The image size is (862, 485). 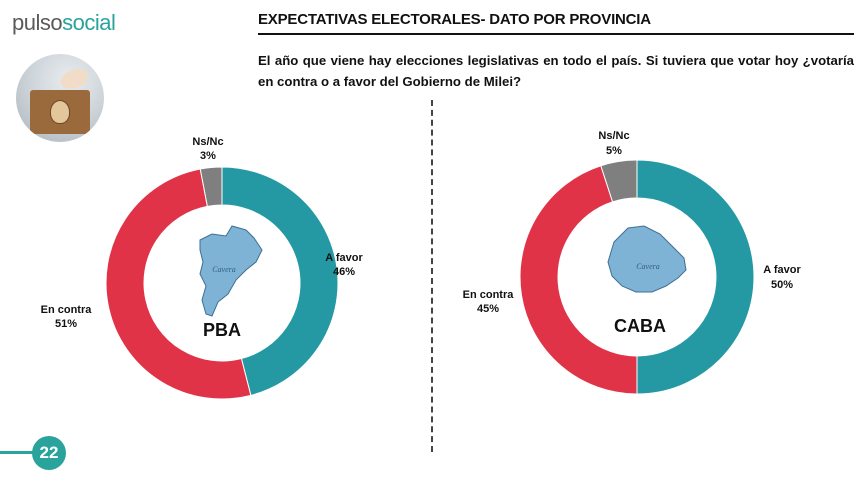 What do you see at coordinates (640, 326) in the screenshot?
I see `caba-center-label: CABA` at bounding box center [640, 326].